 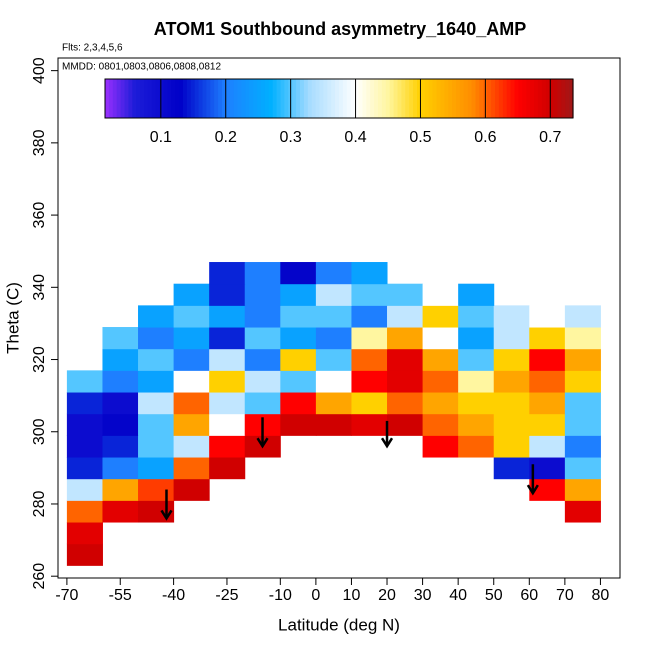 I want to click on x-tick-label: 0, so click(x=315, y=595).